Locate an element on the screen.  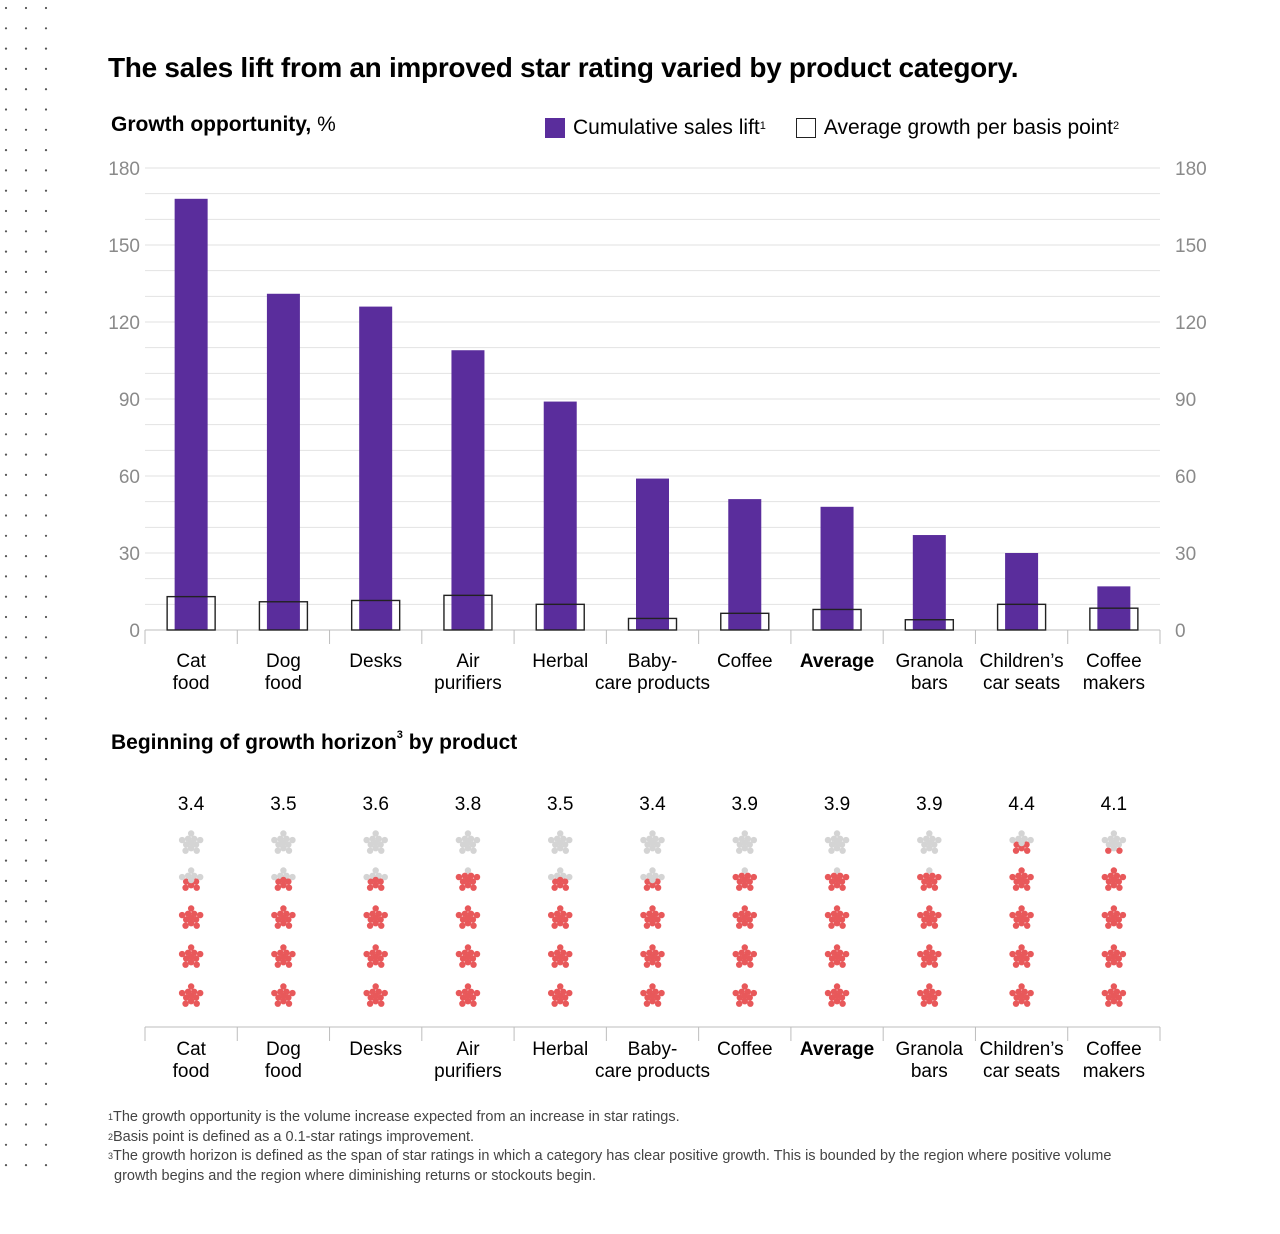
bar-cumulative-sales-lift is located at coordinates (652, 554).